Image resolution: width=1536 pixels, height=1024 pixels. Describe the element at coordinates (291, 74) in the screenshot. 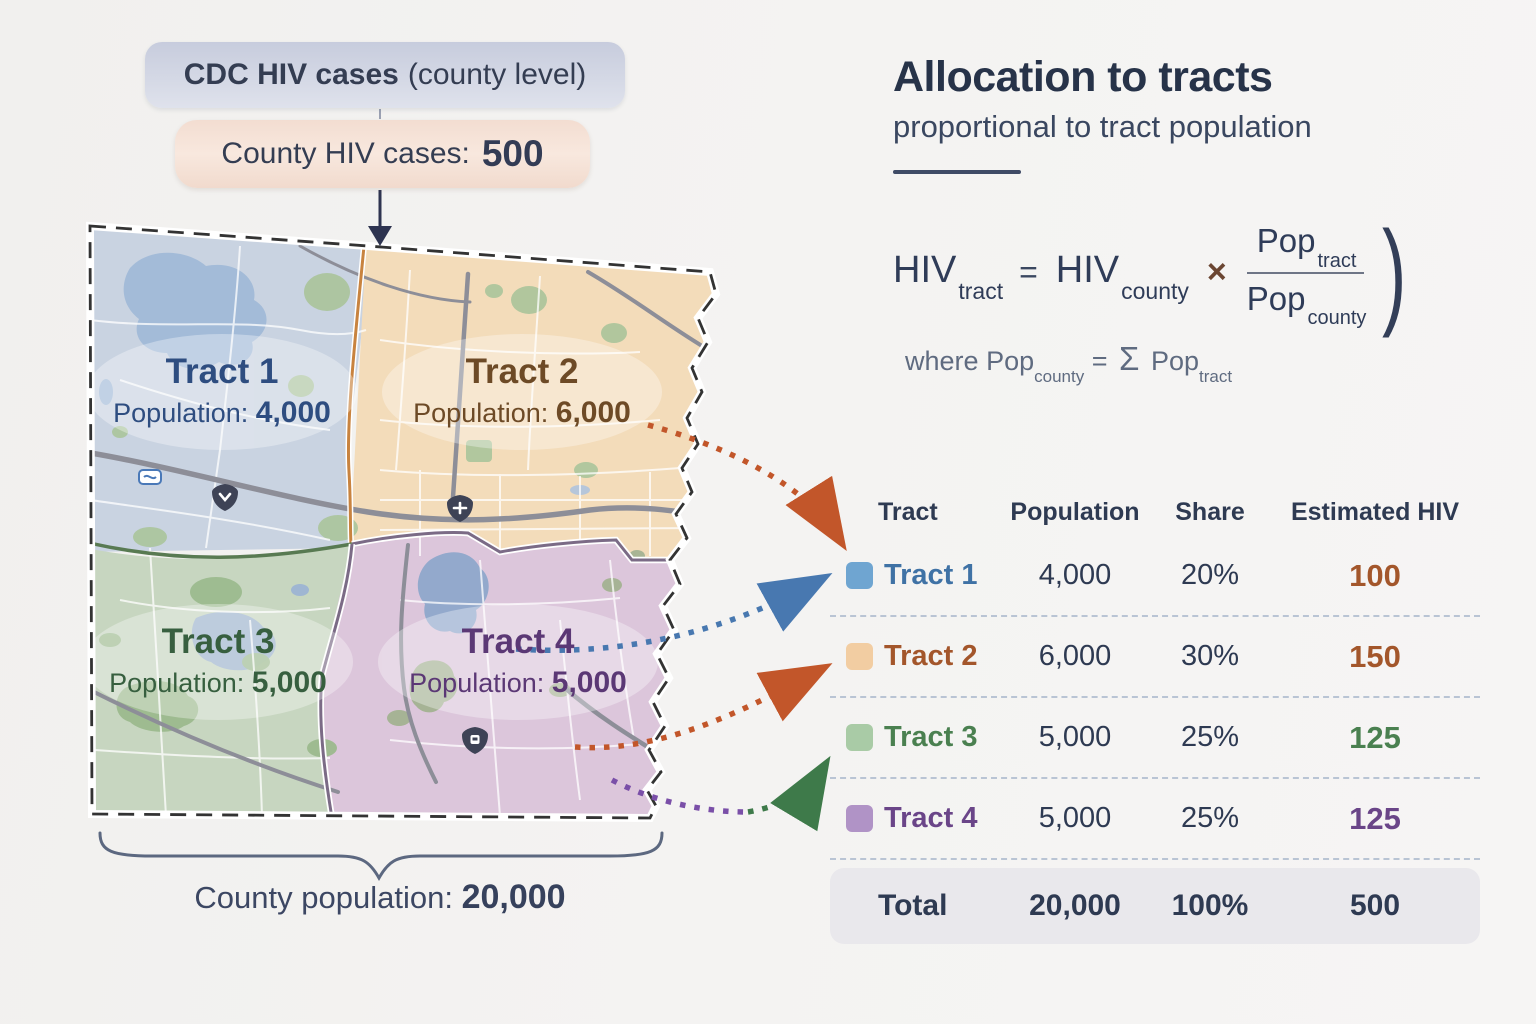

I see `source-badge-bold: CDC HIV cases` at that location.